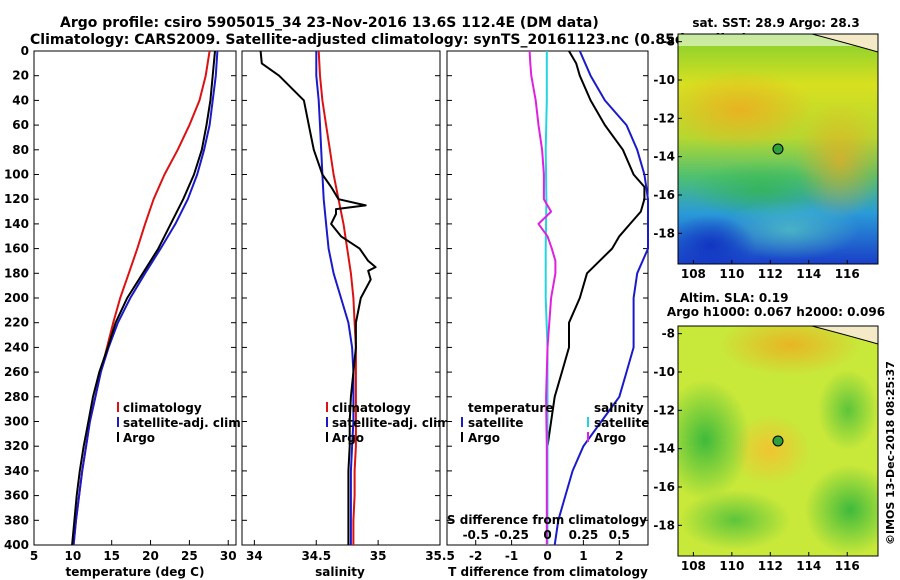  What do you see at coordinates (316, 556) in the screenshot?
I see `x-tick-label: 34.5` at bounding box center [316, 556].